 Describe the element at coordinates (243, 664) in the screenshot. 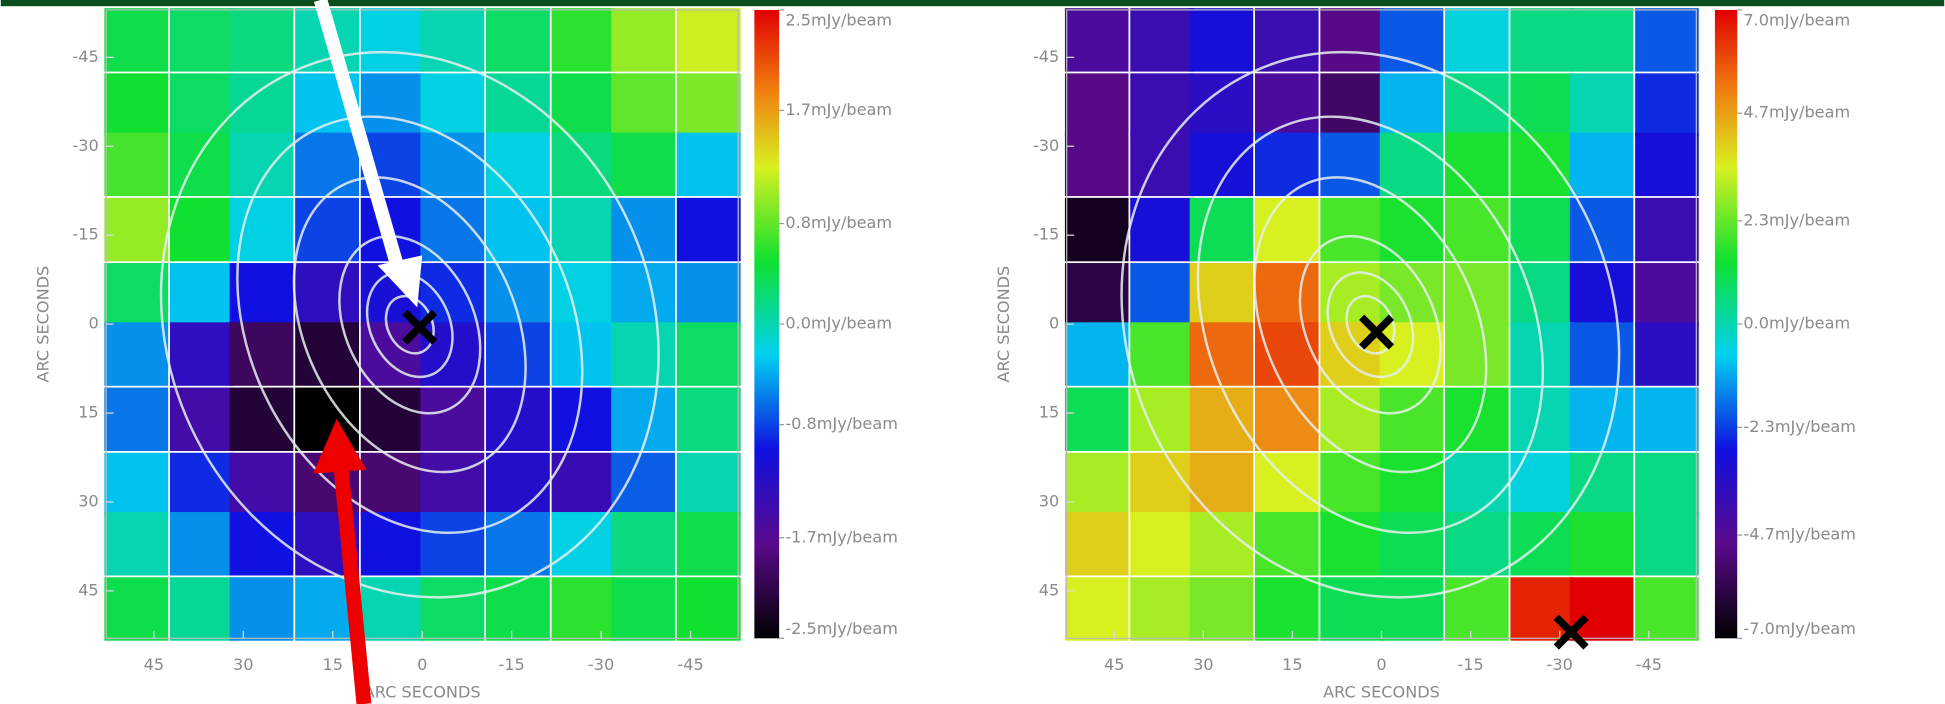

I see `x-tick-label: 30` at that location.